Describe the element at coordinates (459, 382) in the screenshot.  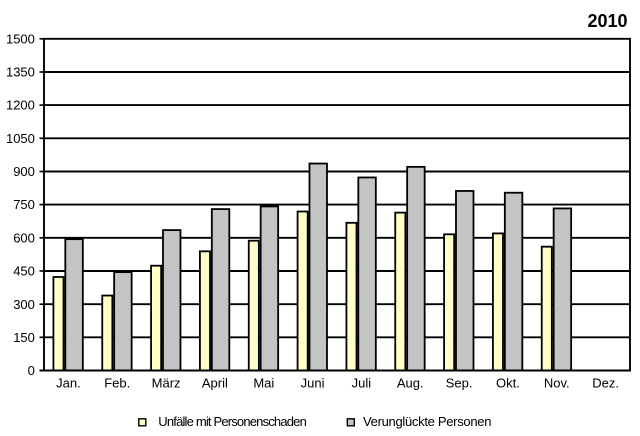
I see `svg-text: Sep.` at that location.